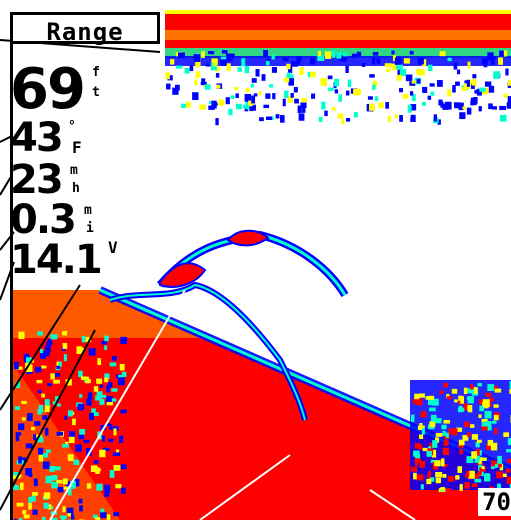  What do you see at coordinates (42, 220) in the screenshot?
I see `distance-readout: 0.3` at bounding box center [42, 220].